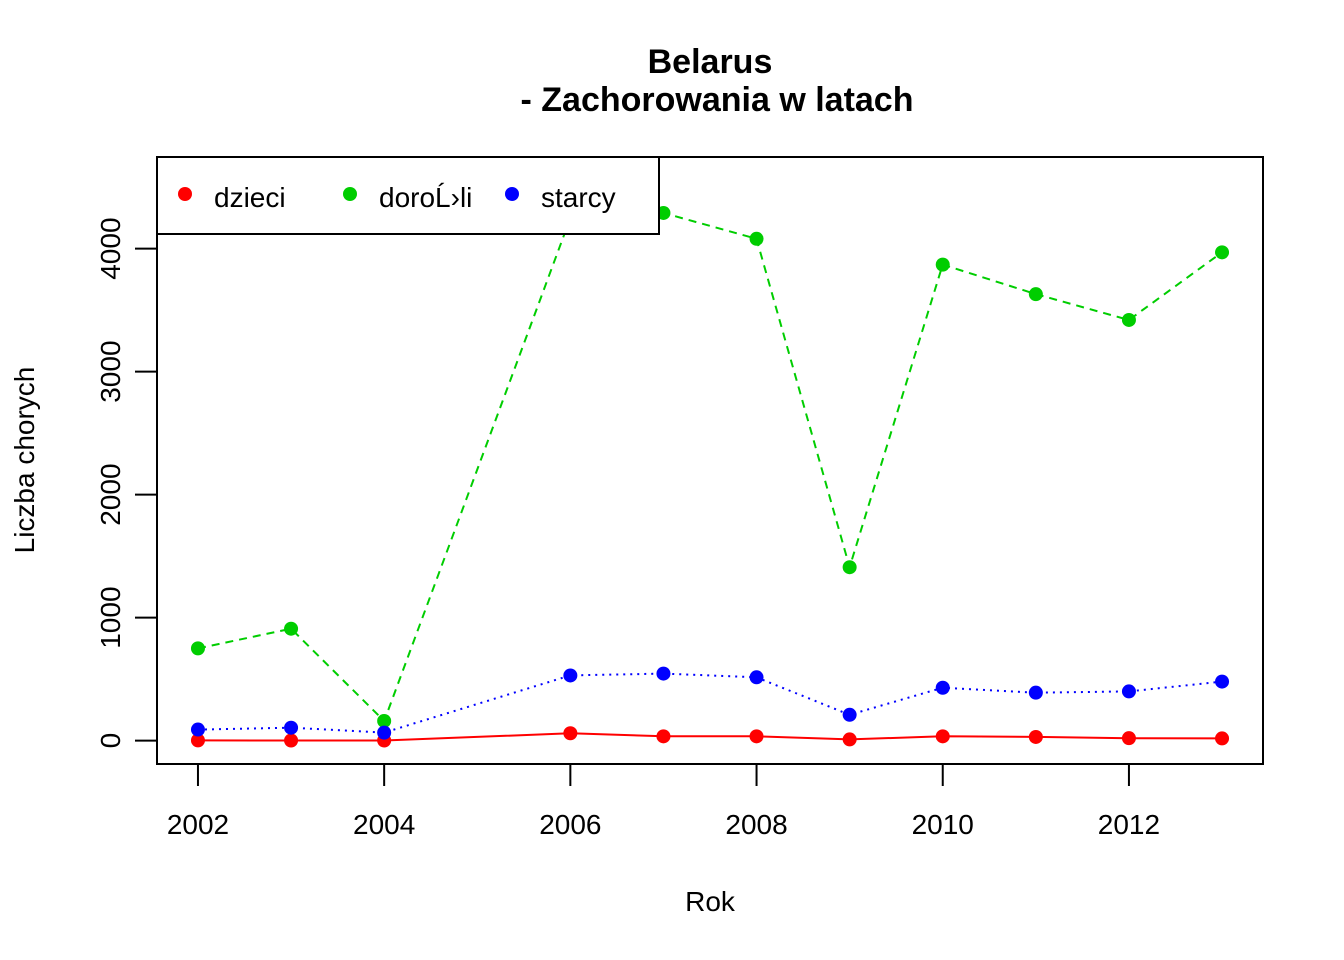 The width and height of the screenshot is (1344, 960). I want to click on y-tick-label: 0, so click(110, 741).